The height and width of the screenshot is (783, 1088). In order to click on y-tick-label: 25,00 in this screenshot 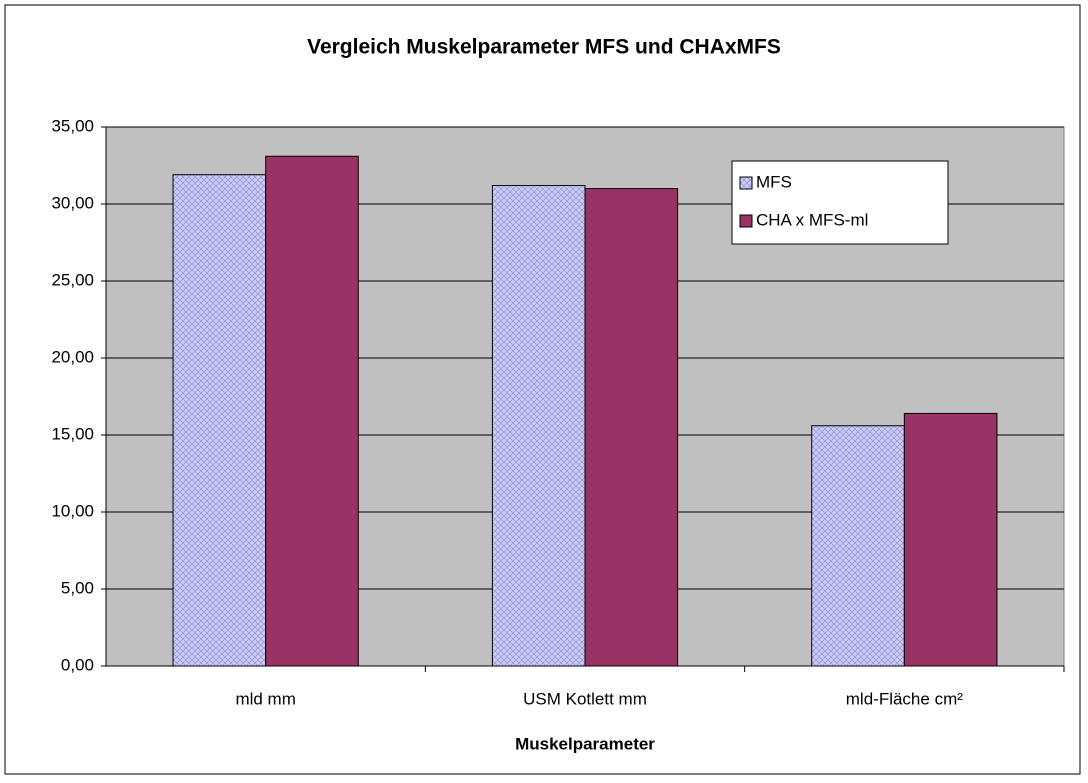, I will do `click(72, 279)`.